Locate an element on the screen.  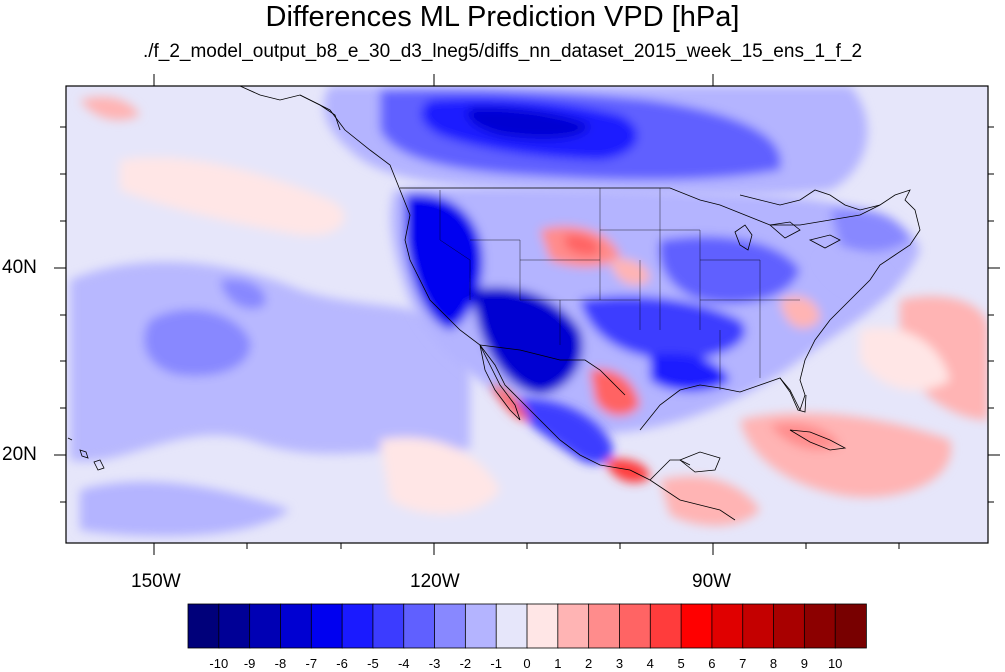
state-borders is located at coordinates (619, 289).